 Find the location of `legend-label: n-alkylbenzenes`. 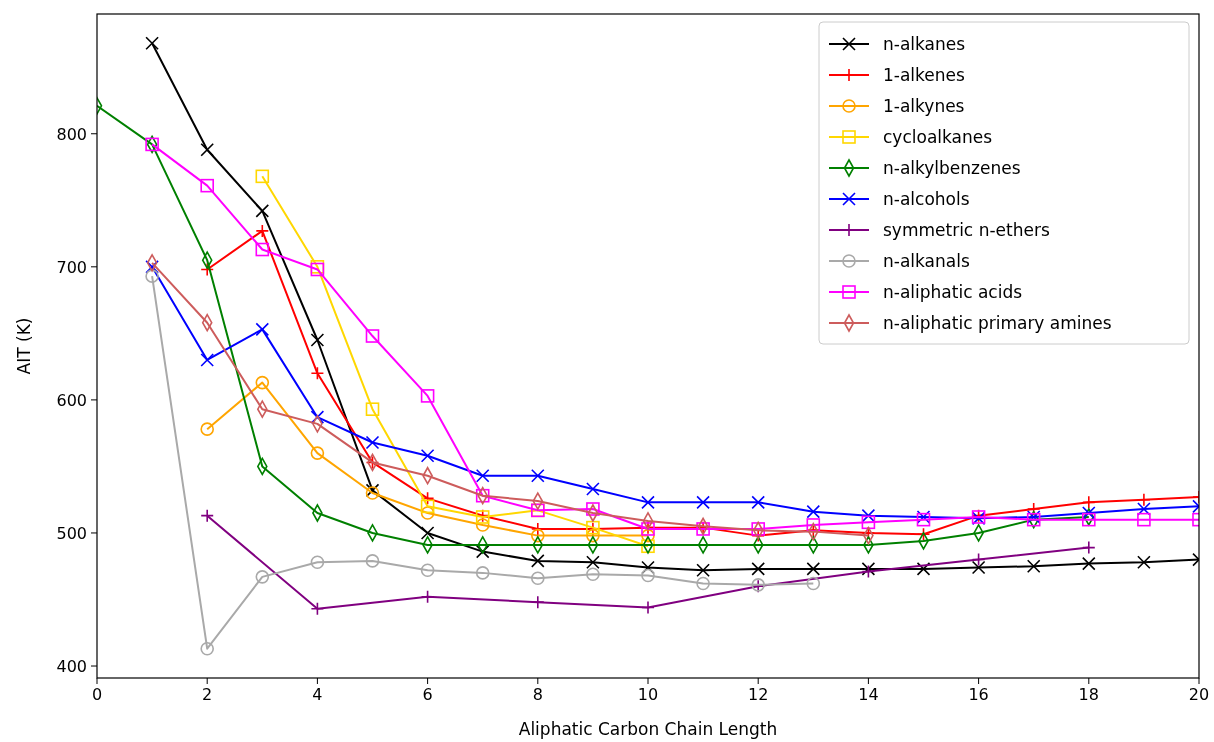

legend-label: n-alkylbenzenes is located at coordinates (952, 168).